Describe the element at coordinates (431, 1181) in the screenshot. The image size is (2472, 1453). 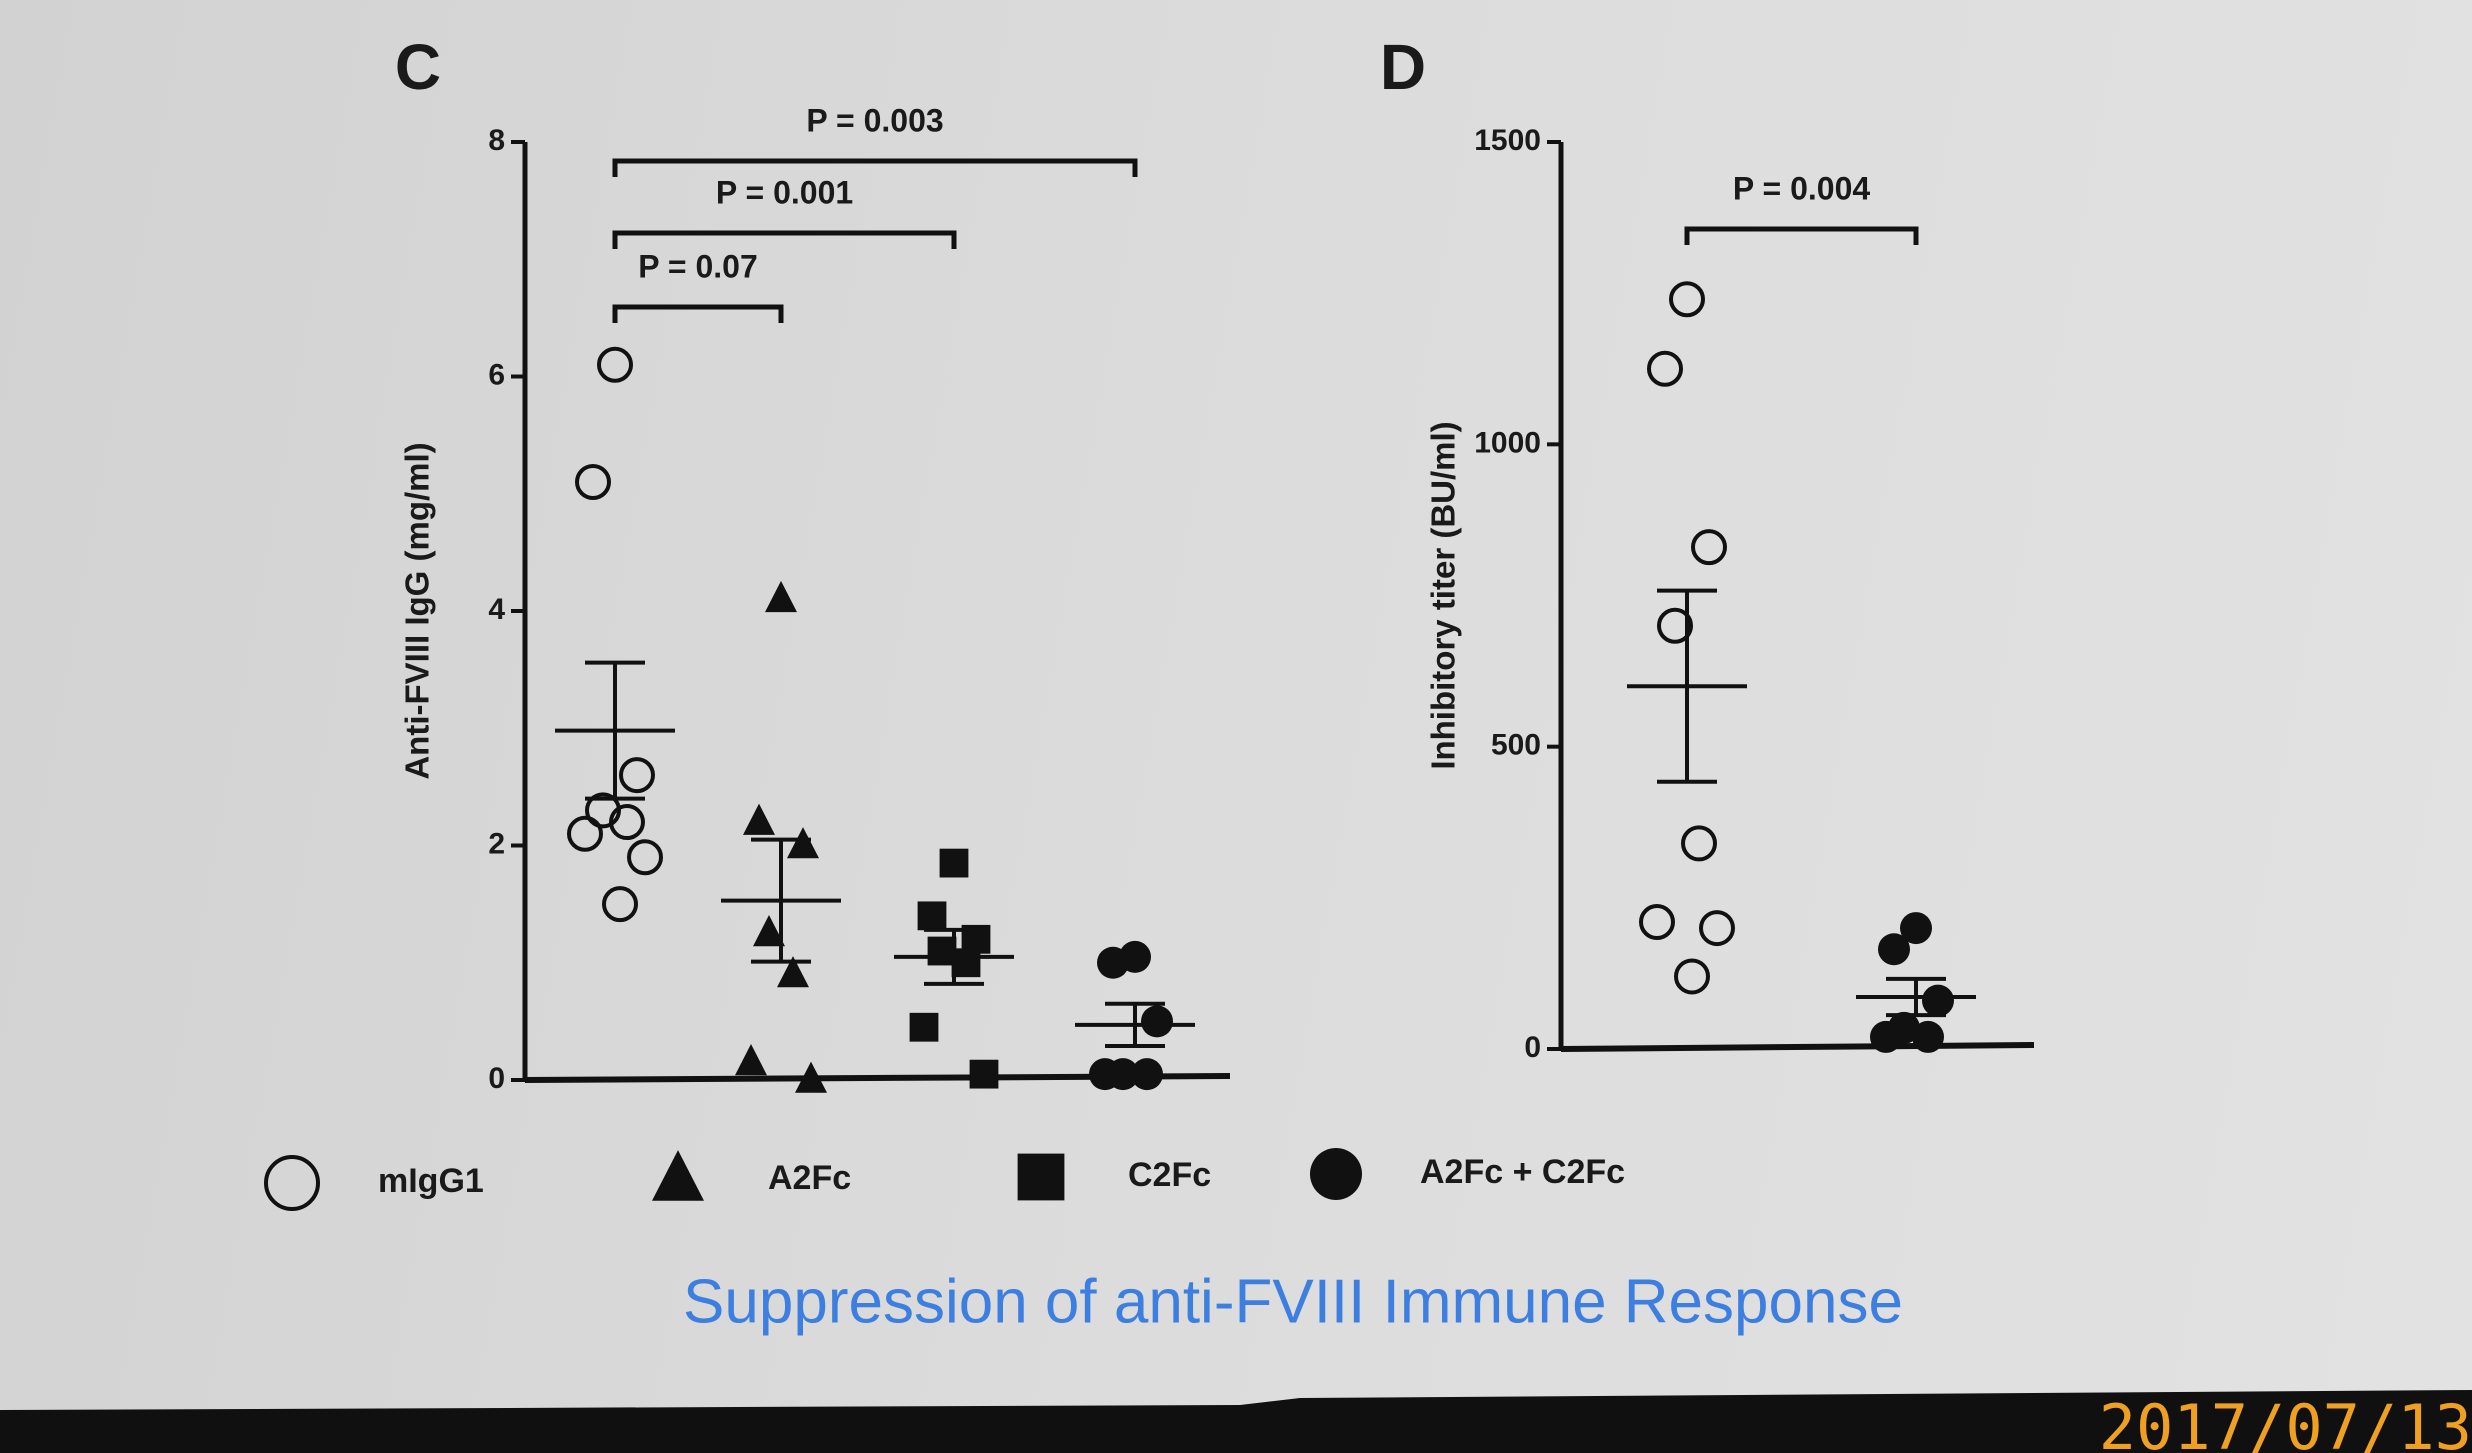
I see `legend-label: mIgG1` at that location.